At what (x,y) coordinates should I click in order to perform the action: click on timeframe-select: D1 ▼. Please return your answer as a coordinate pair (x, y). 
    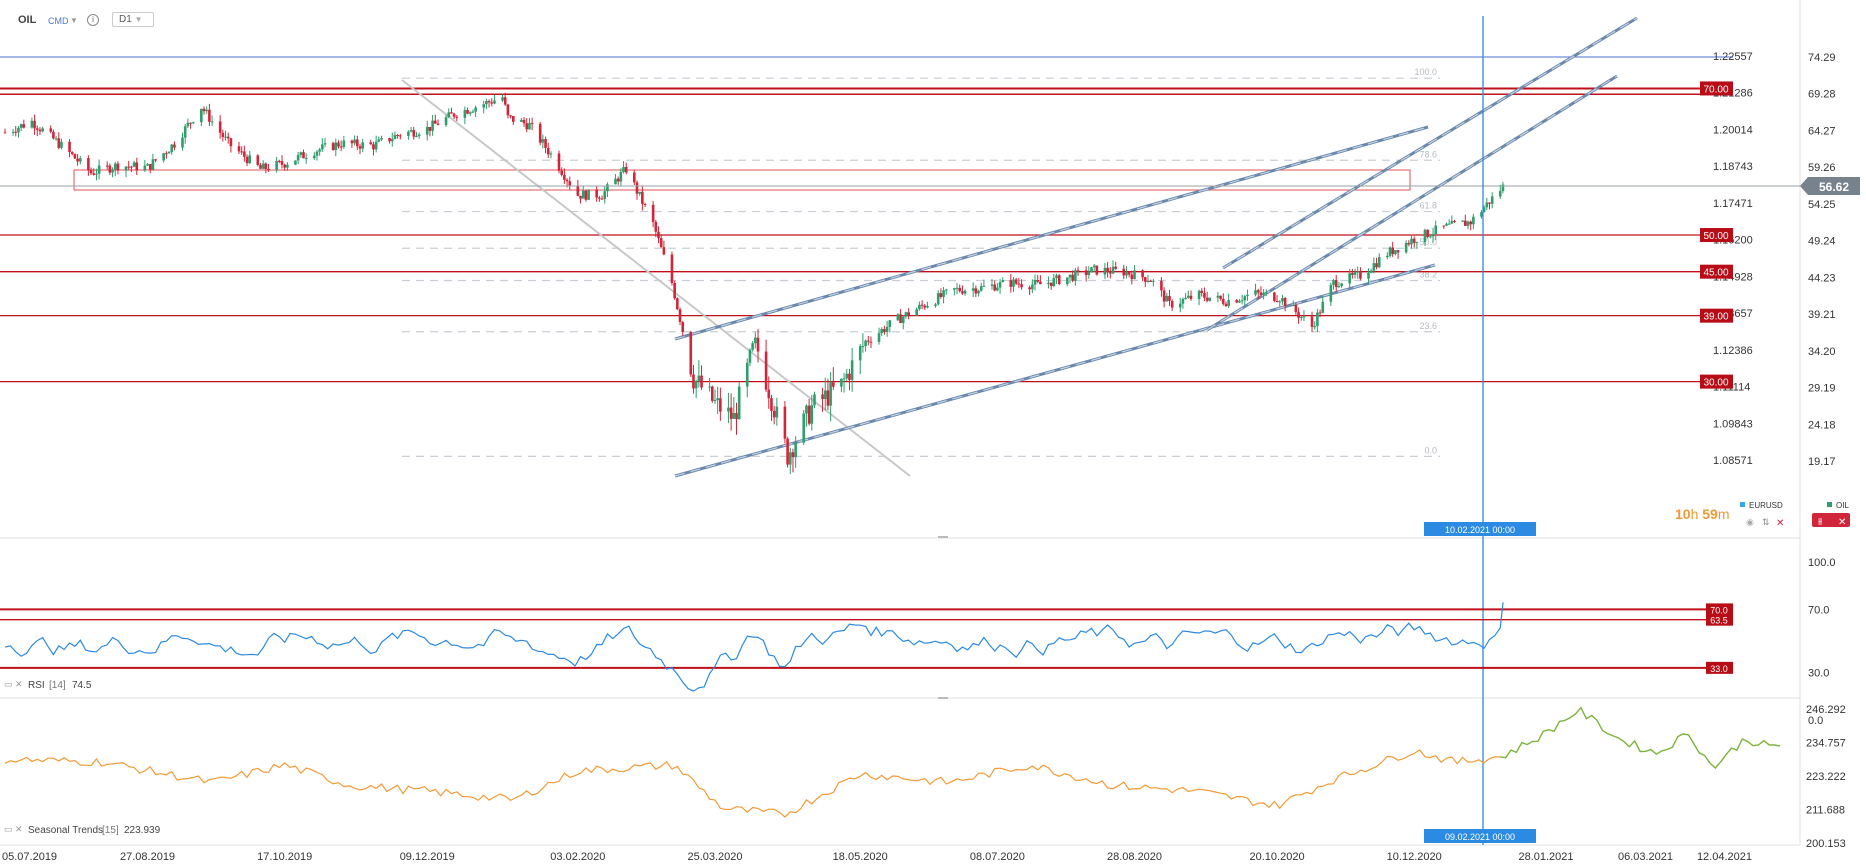
    Looking at the image, I should click on (133, 19).